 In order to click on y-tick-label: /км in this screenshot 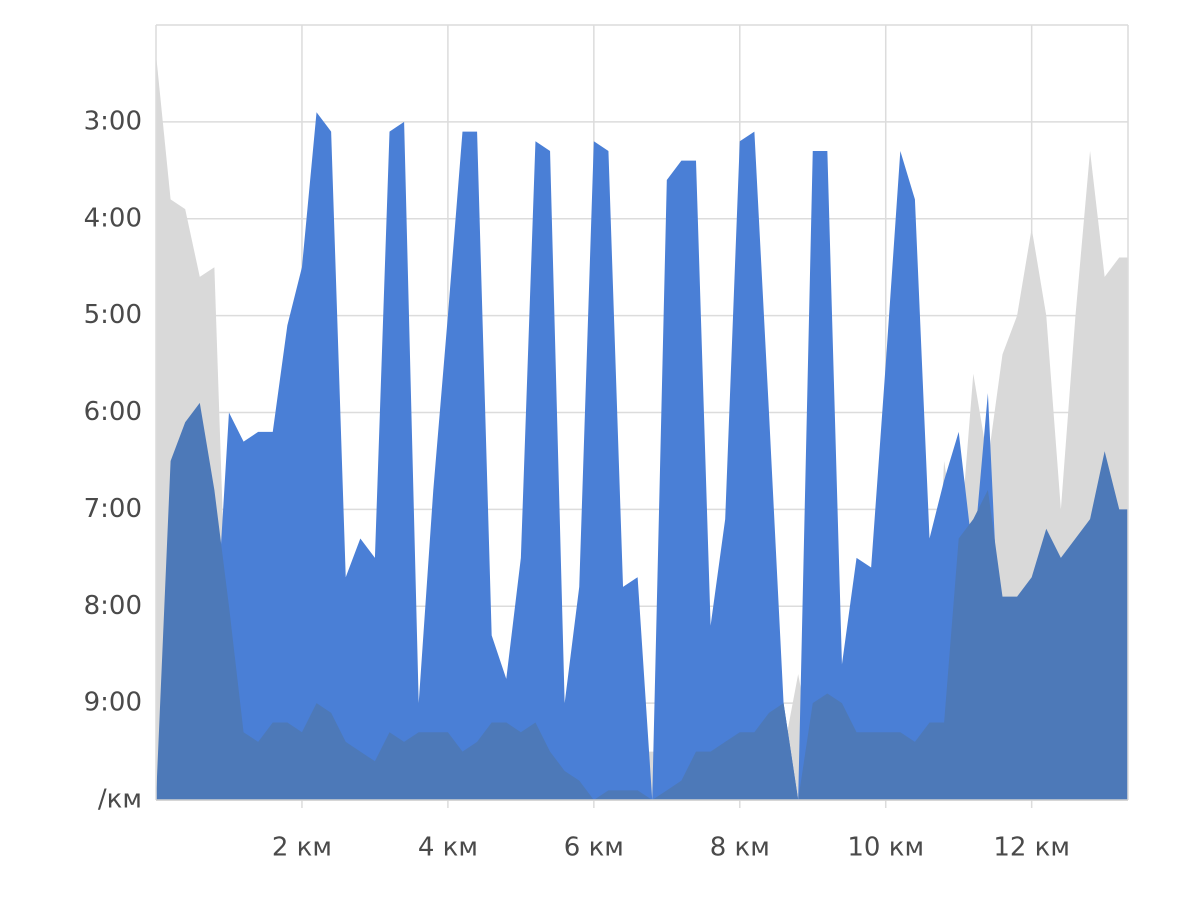, I will do `click(120, 800)`.